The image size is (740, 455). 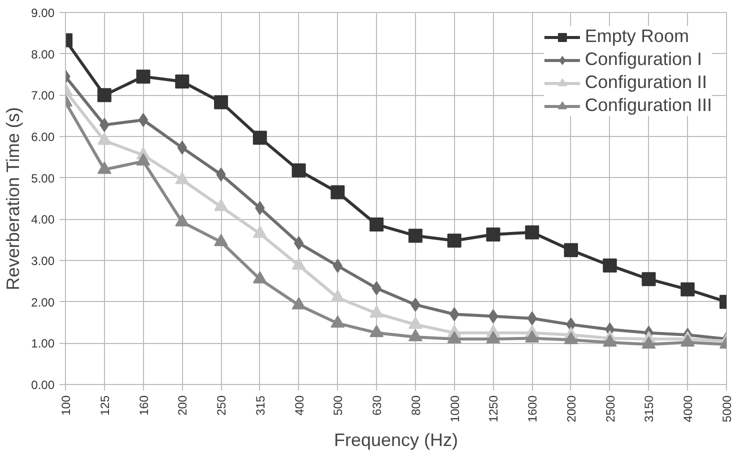 What do you see at coordinates (645, 82) in the screenshot?
I see `legend-label: Configuration II` at bounding box center [645, 82].